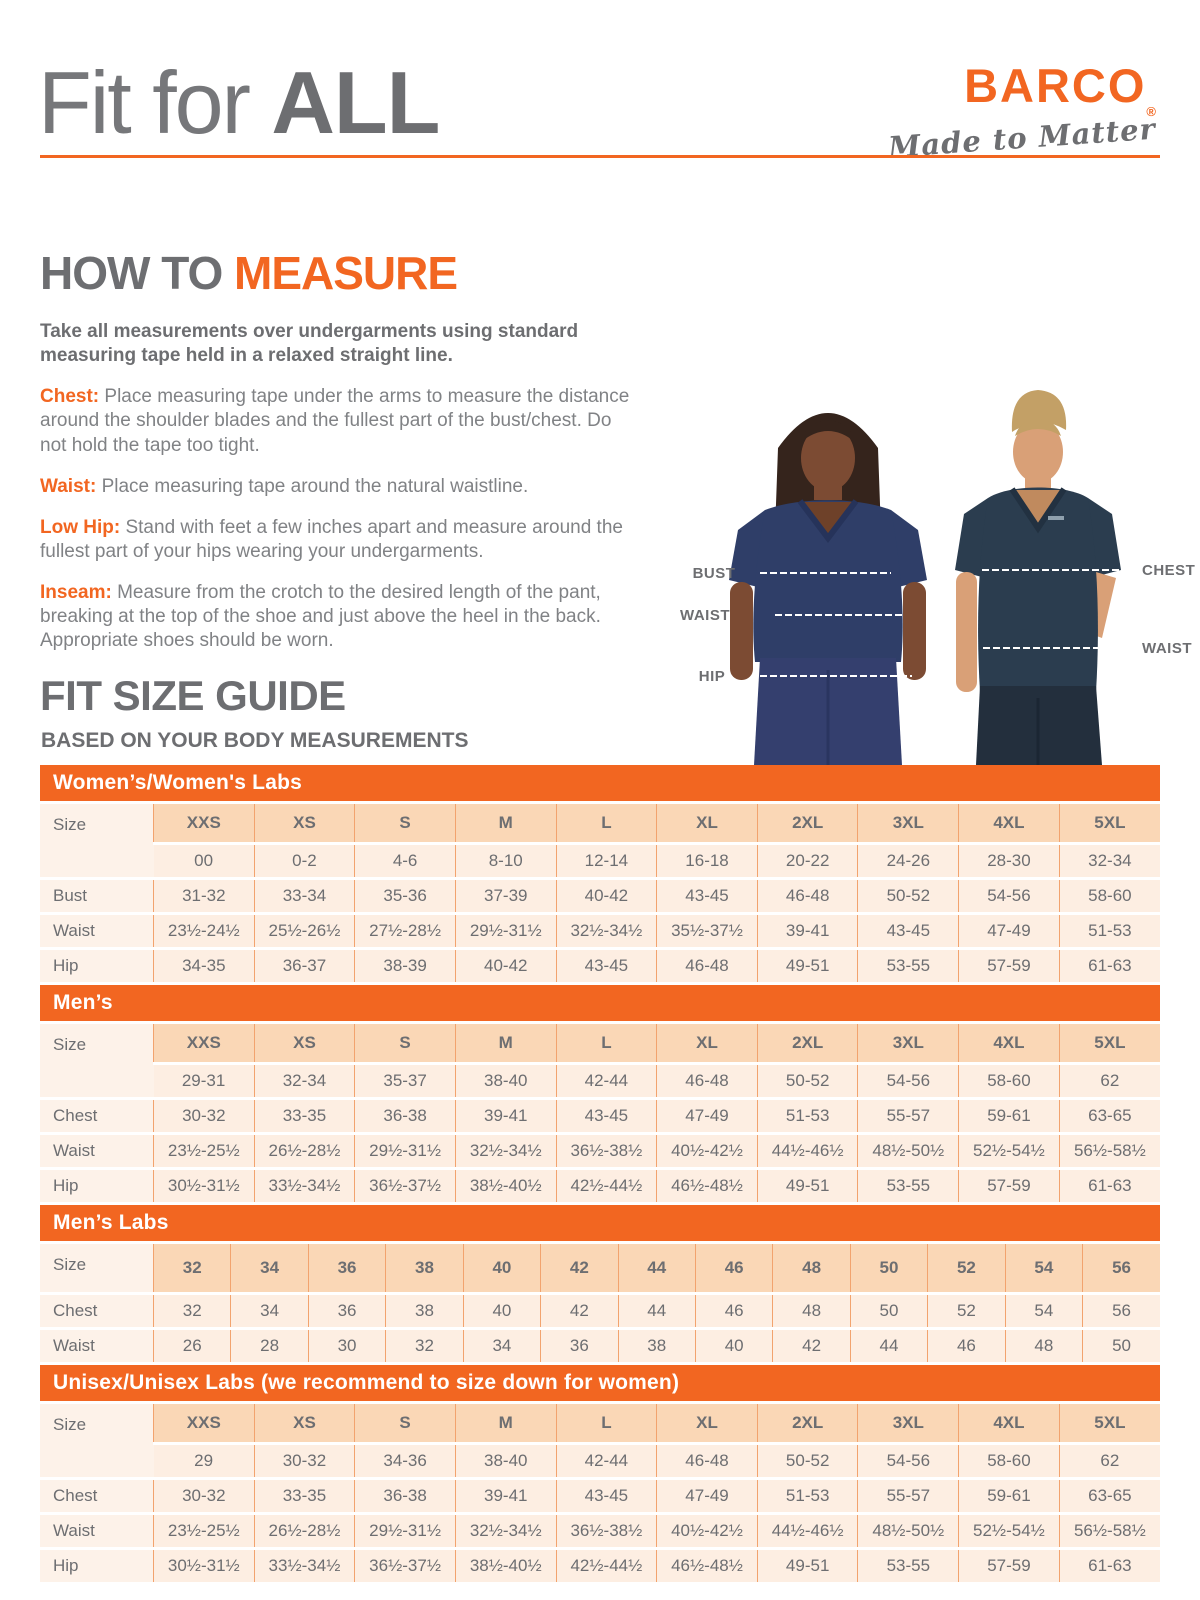  What do you see at coordinates (888, 1269) in the screenshot?
I see `size-header-cell: 50` at bounding box center [888, 1269].